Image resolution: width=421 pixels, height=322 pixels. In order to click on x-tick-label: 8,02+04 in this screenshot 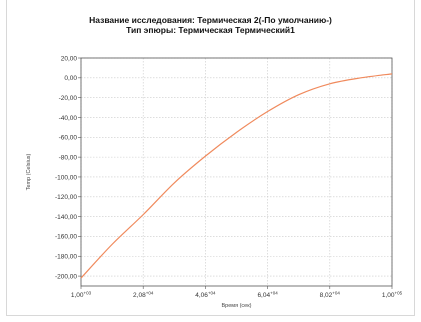, I will do `click(330, 295)`.